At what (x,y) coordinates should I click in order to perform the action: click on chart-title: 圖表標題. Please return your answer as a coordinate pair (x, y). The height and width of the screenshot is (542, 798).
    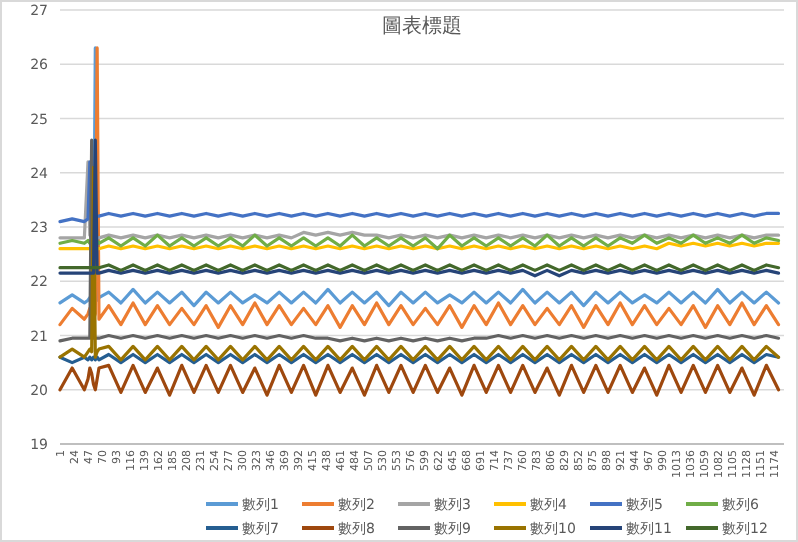
    Looking at the image, I should click on (422, 26).